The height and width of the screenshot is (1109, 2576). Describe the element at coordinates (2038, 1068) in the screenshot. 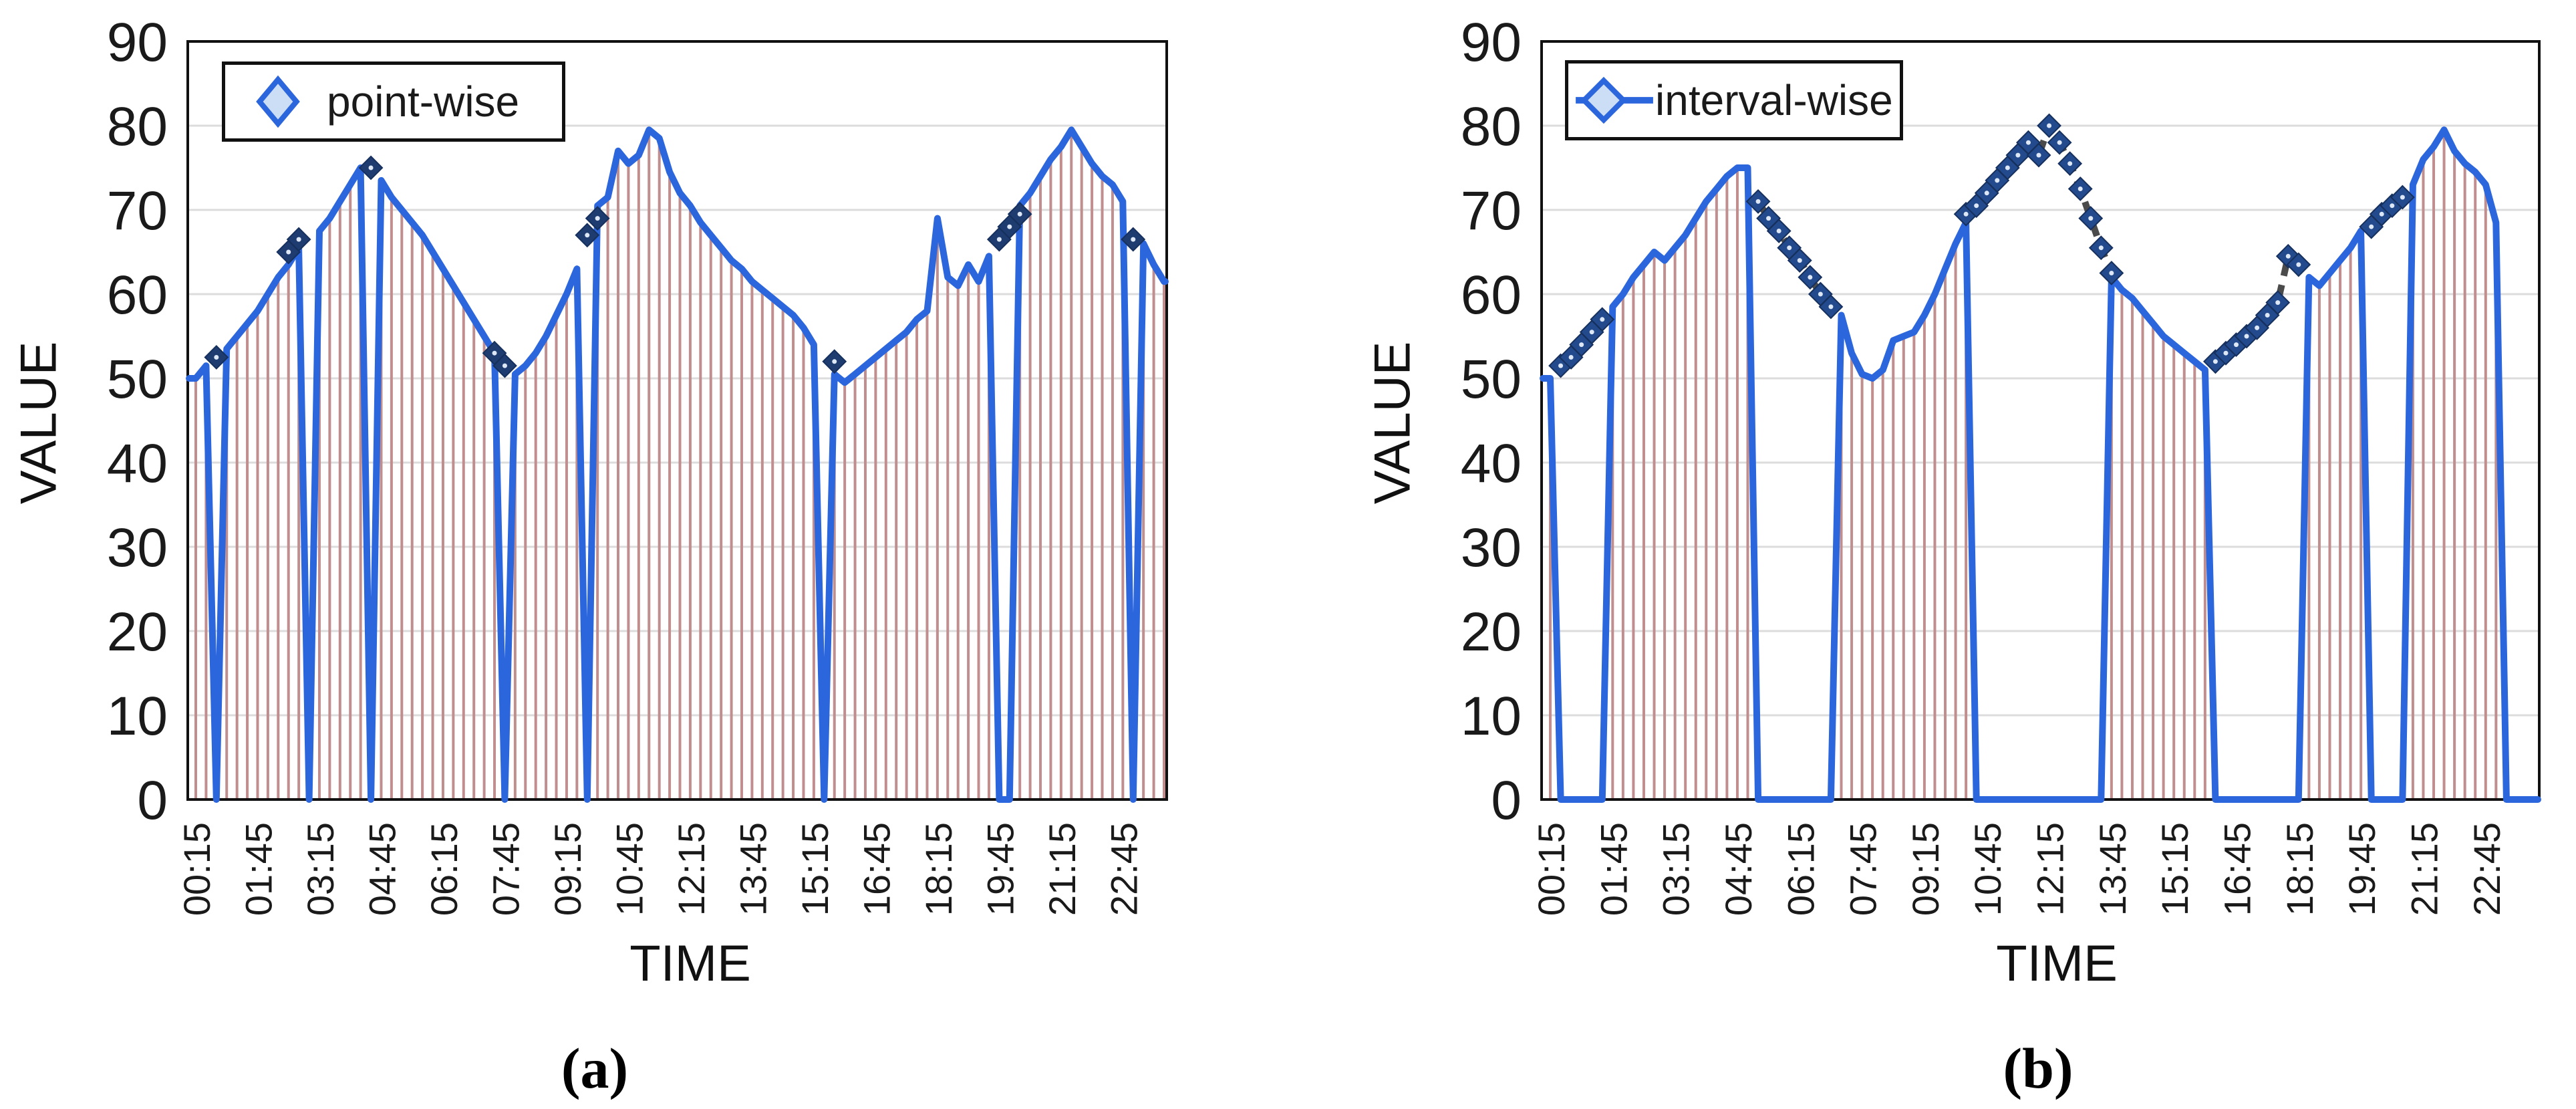

I see `caption-b: (b)` at that location.